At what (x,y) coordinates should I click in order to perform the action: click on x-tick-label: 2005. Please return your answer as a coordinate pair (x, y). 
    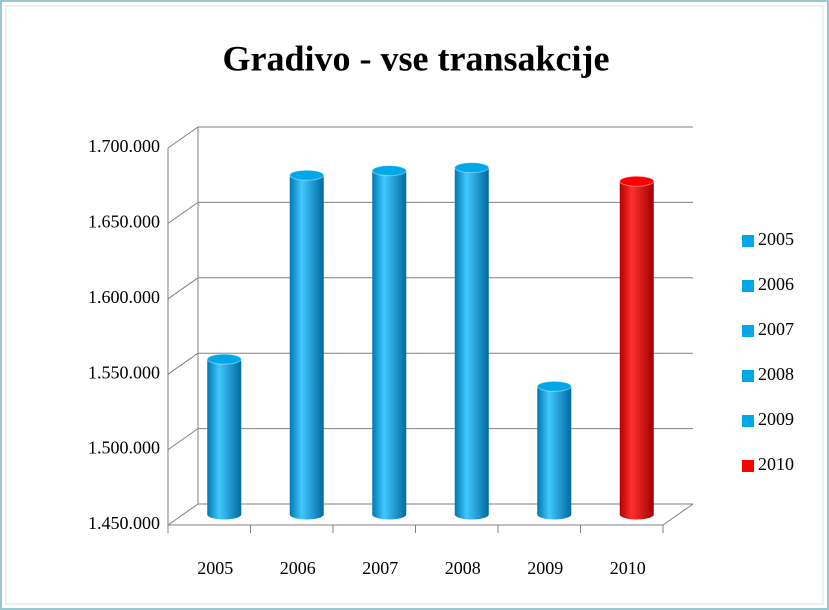
    Looking at the image, I should click on (215, 568).